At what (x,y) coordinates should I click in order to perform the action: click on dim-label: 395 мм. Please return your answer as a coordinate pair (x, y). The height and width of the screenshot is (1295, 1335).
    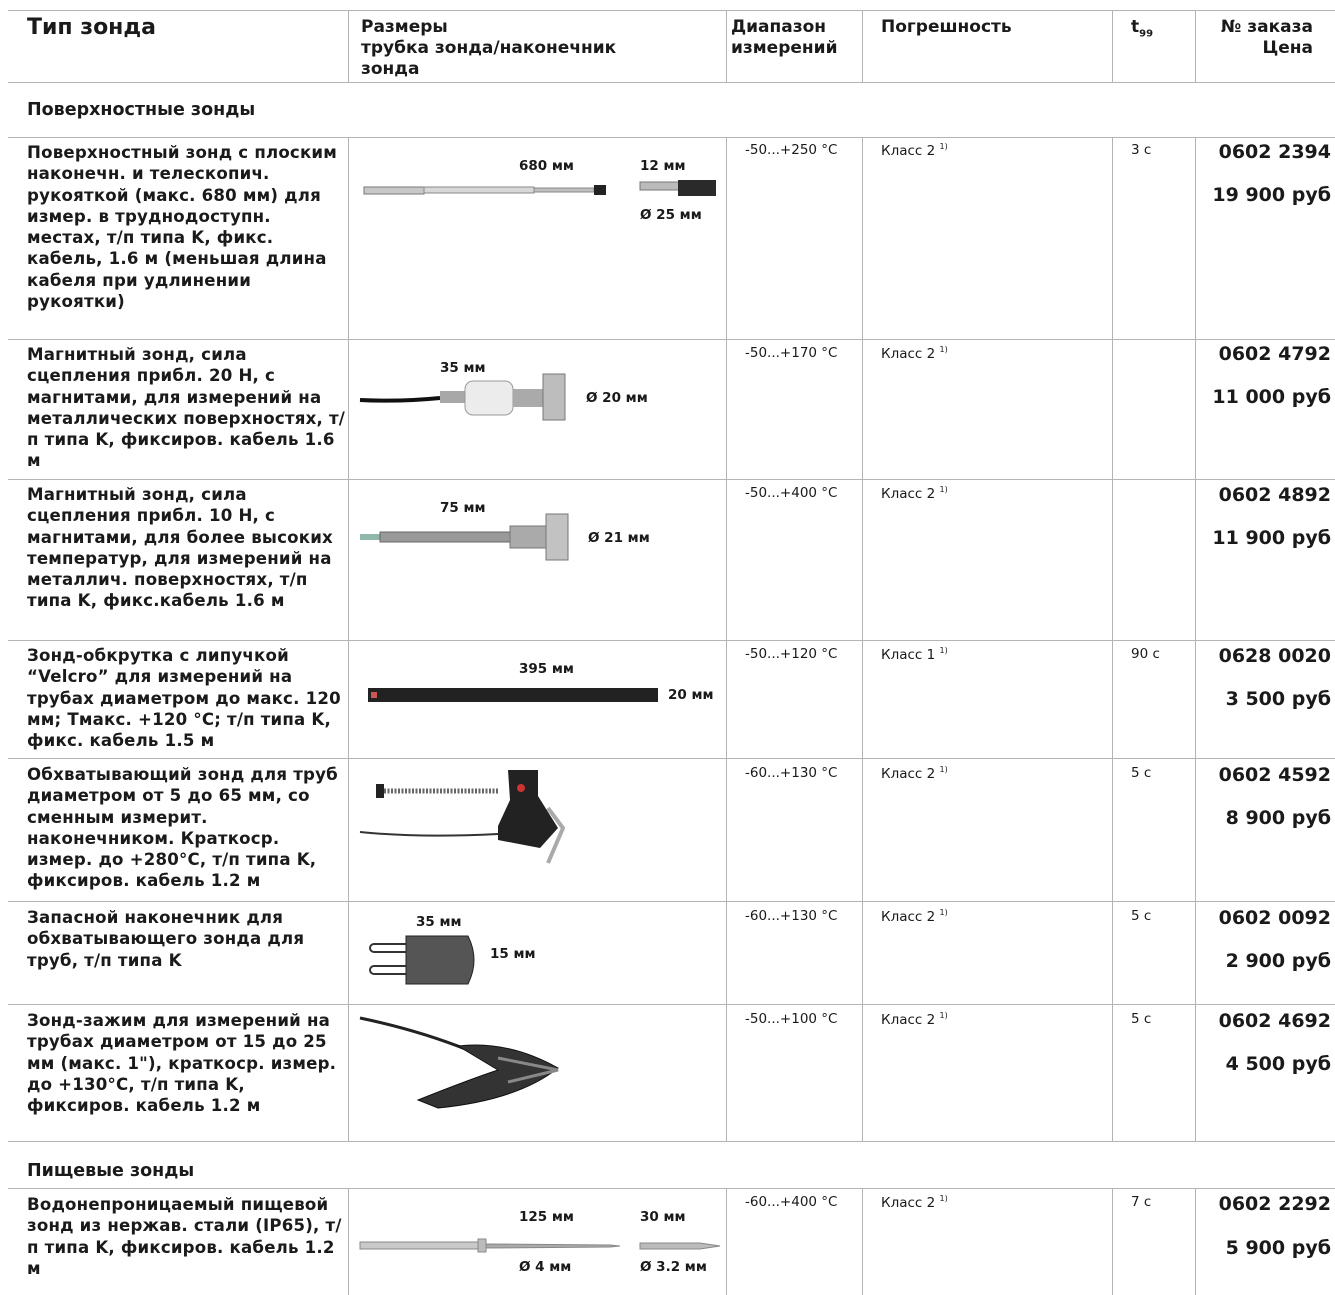
    Looking at the image, I should click on (546, 669).